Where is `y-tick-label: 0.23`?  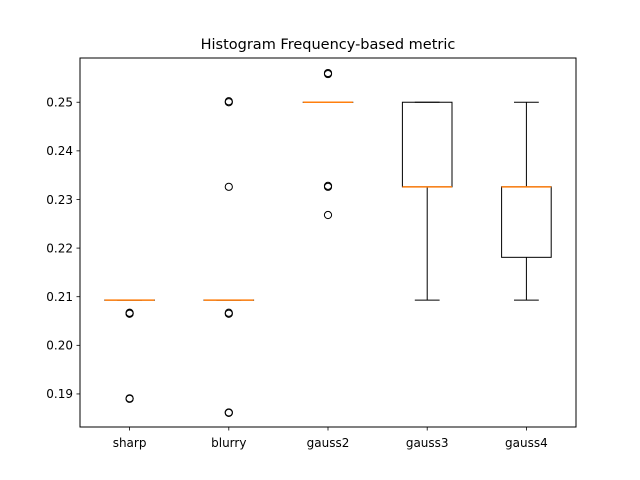
y-tick-label: 0.23 is located at coordinates (59, 200).